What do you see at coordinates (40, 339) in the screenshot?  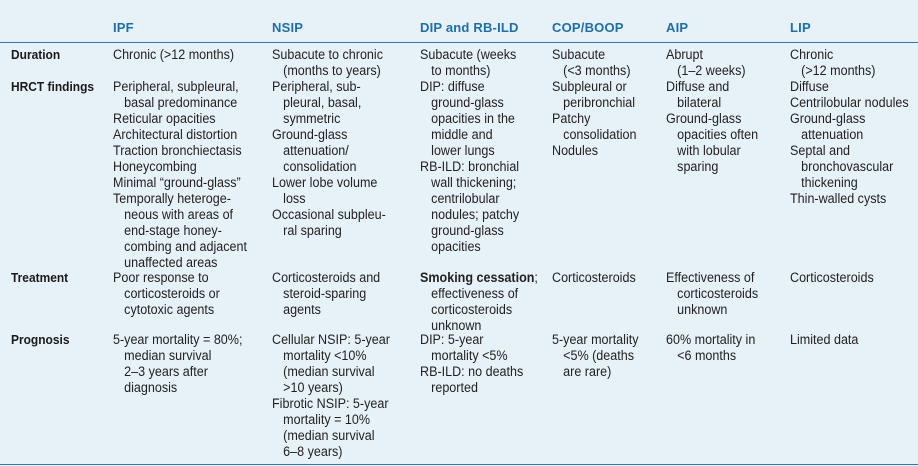 I see `row-header-prognosis: Prognosis` at bounding box center [40, 339].